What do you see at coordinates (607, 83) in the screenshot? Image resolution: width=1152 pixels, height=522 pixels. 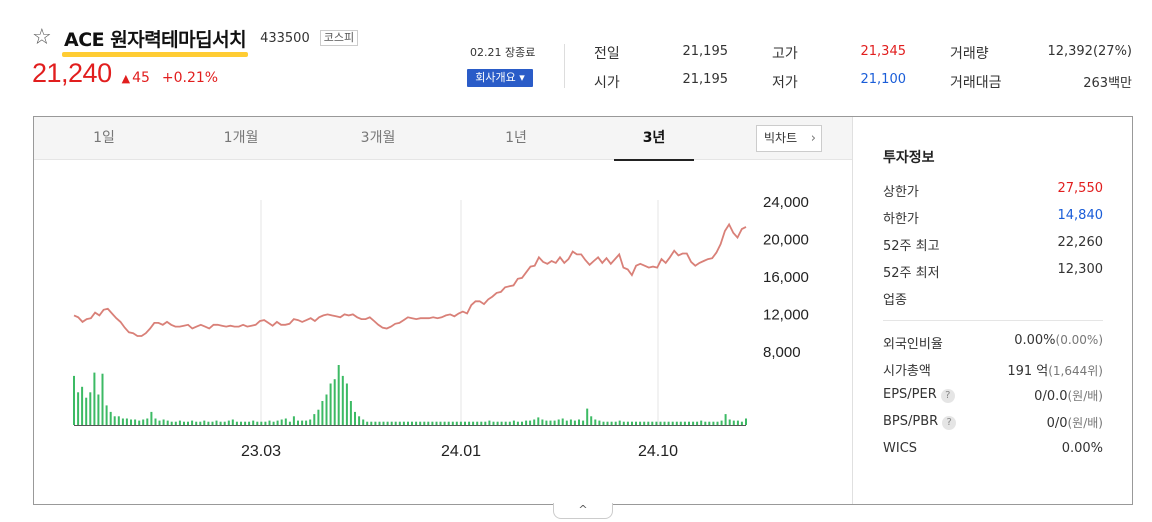 I see `open-label: 시가` at bounding box center [607, 83].